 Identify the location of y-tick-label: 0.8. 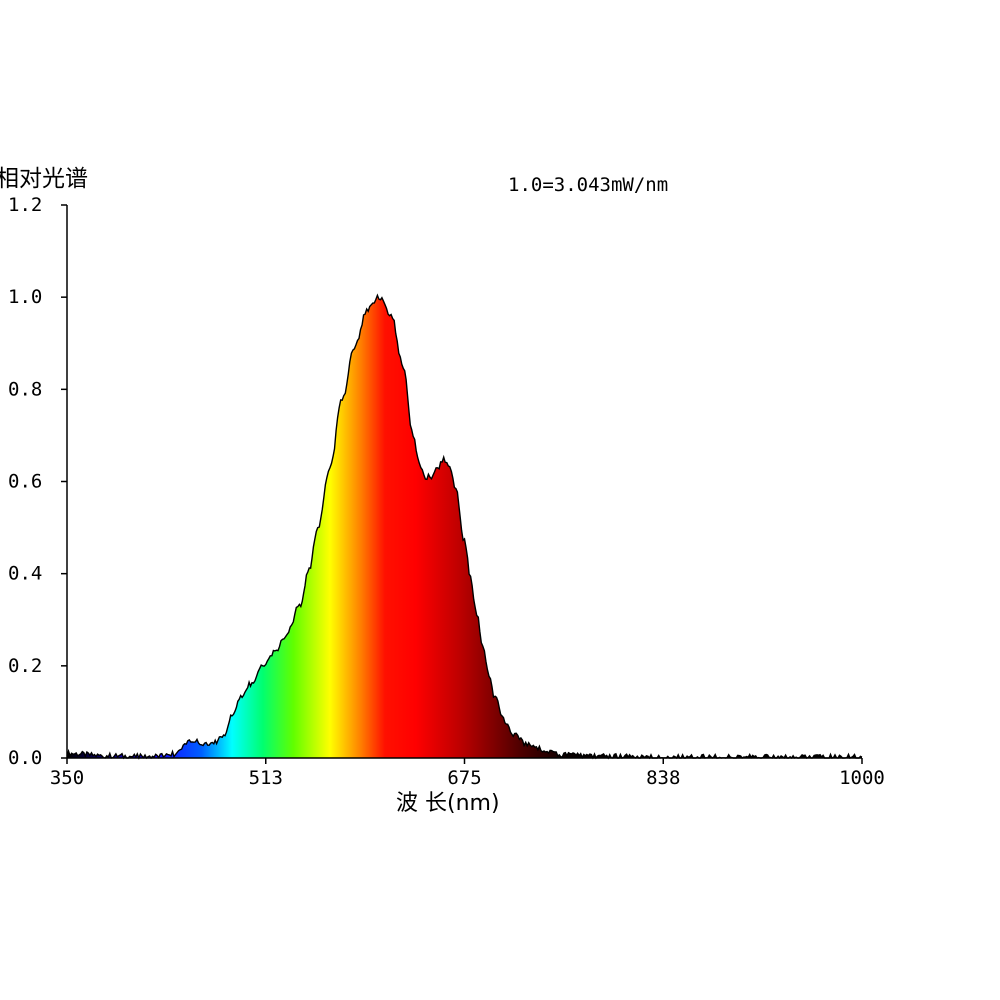
(25, 389).